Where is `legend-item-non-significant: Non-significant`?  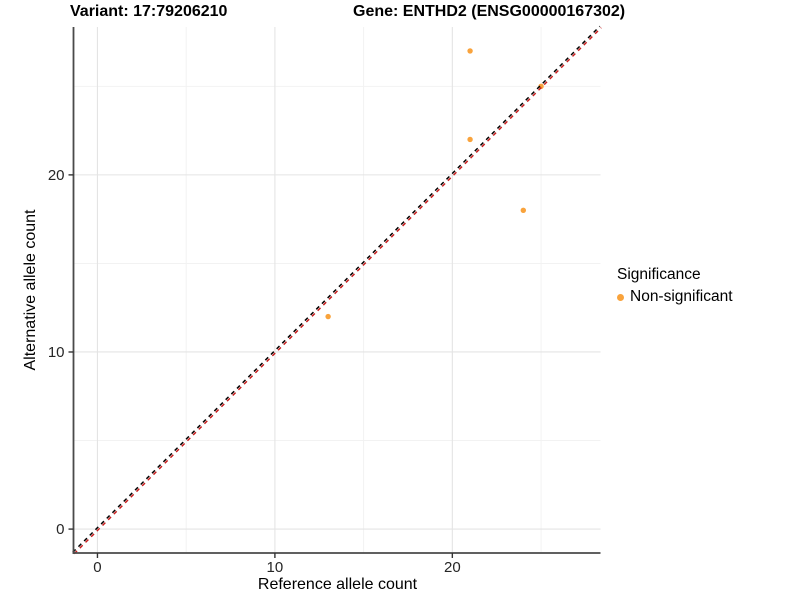 legend-item-non-significant: Non-significant is located at coordinates (675, 297).